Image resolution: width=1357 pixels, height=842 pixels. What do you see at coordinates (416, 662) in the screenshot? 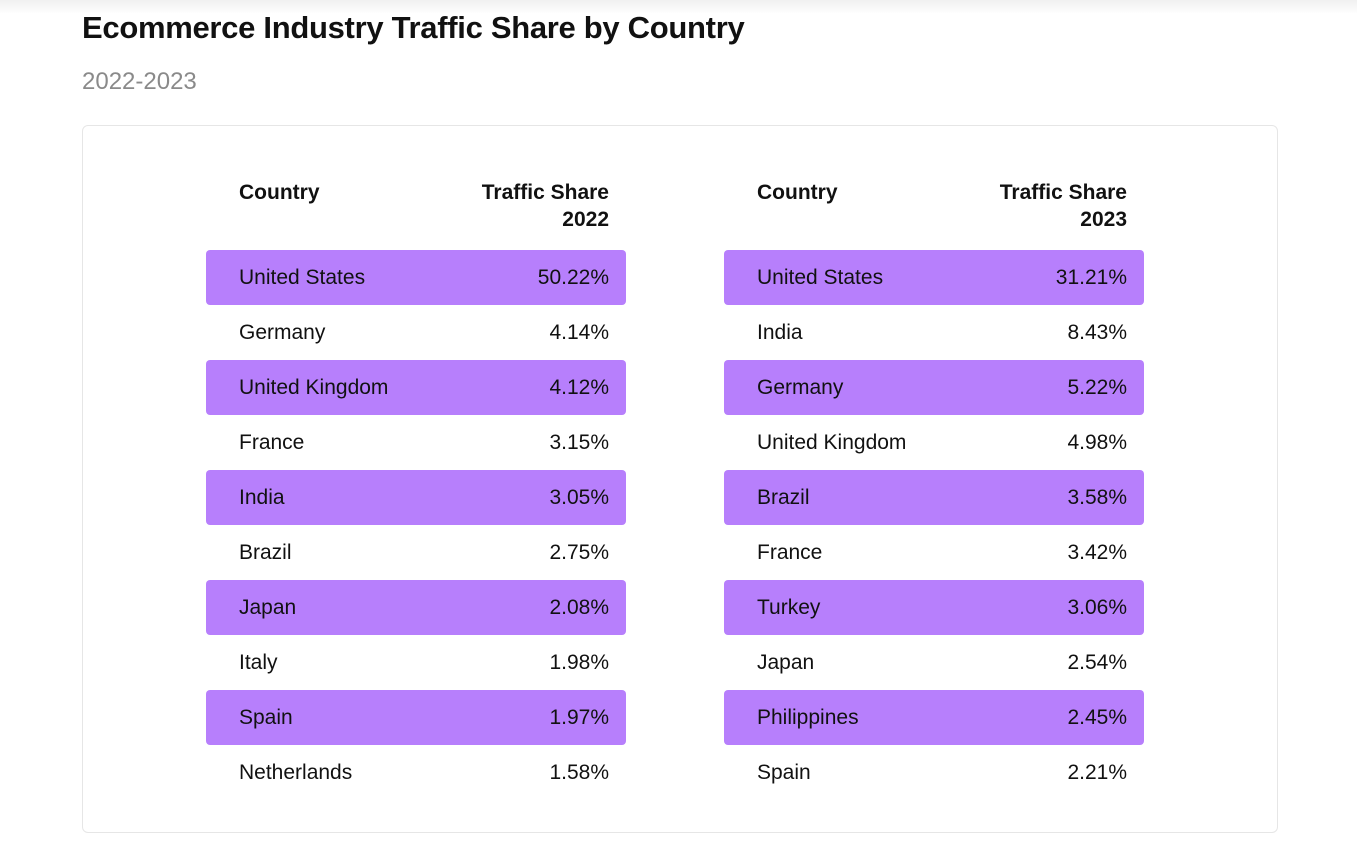
I see `table-row: Italy 1.98%` at bounding box center [416, 662].